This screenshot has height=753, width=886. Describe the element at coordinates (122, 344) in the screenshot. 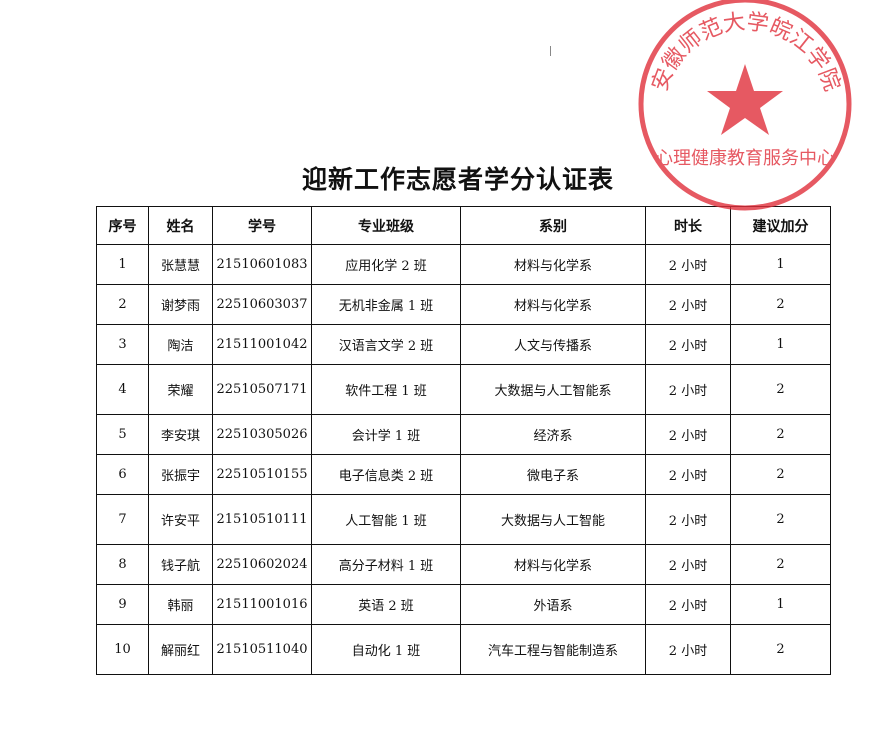

I see `index-cell: 3` at that location.